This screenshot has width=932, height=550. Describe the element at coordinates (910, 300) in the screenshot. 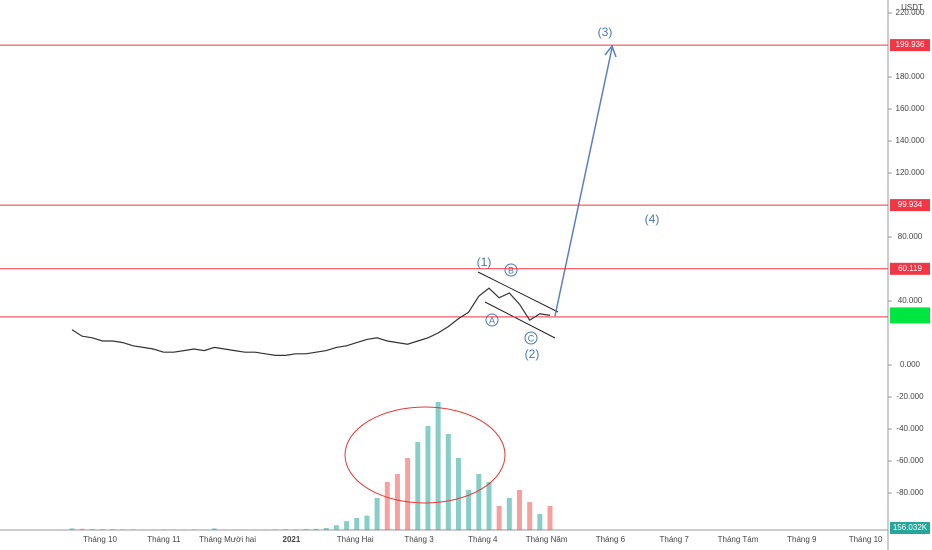

I see `y-tick-label: 40.000` at that location.